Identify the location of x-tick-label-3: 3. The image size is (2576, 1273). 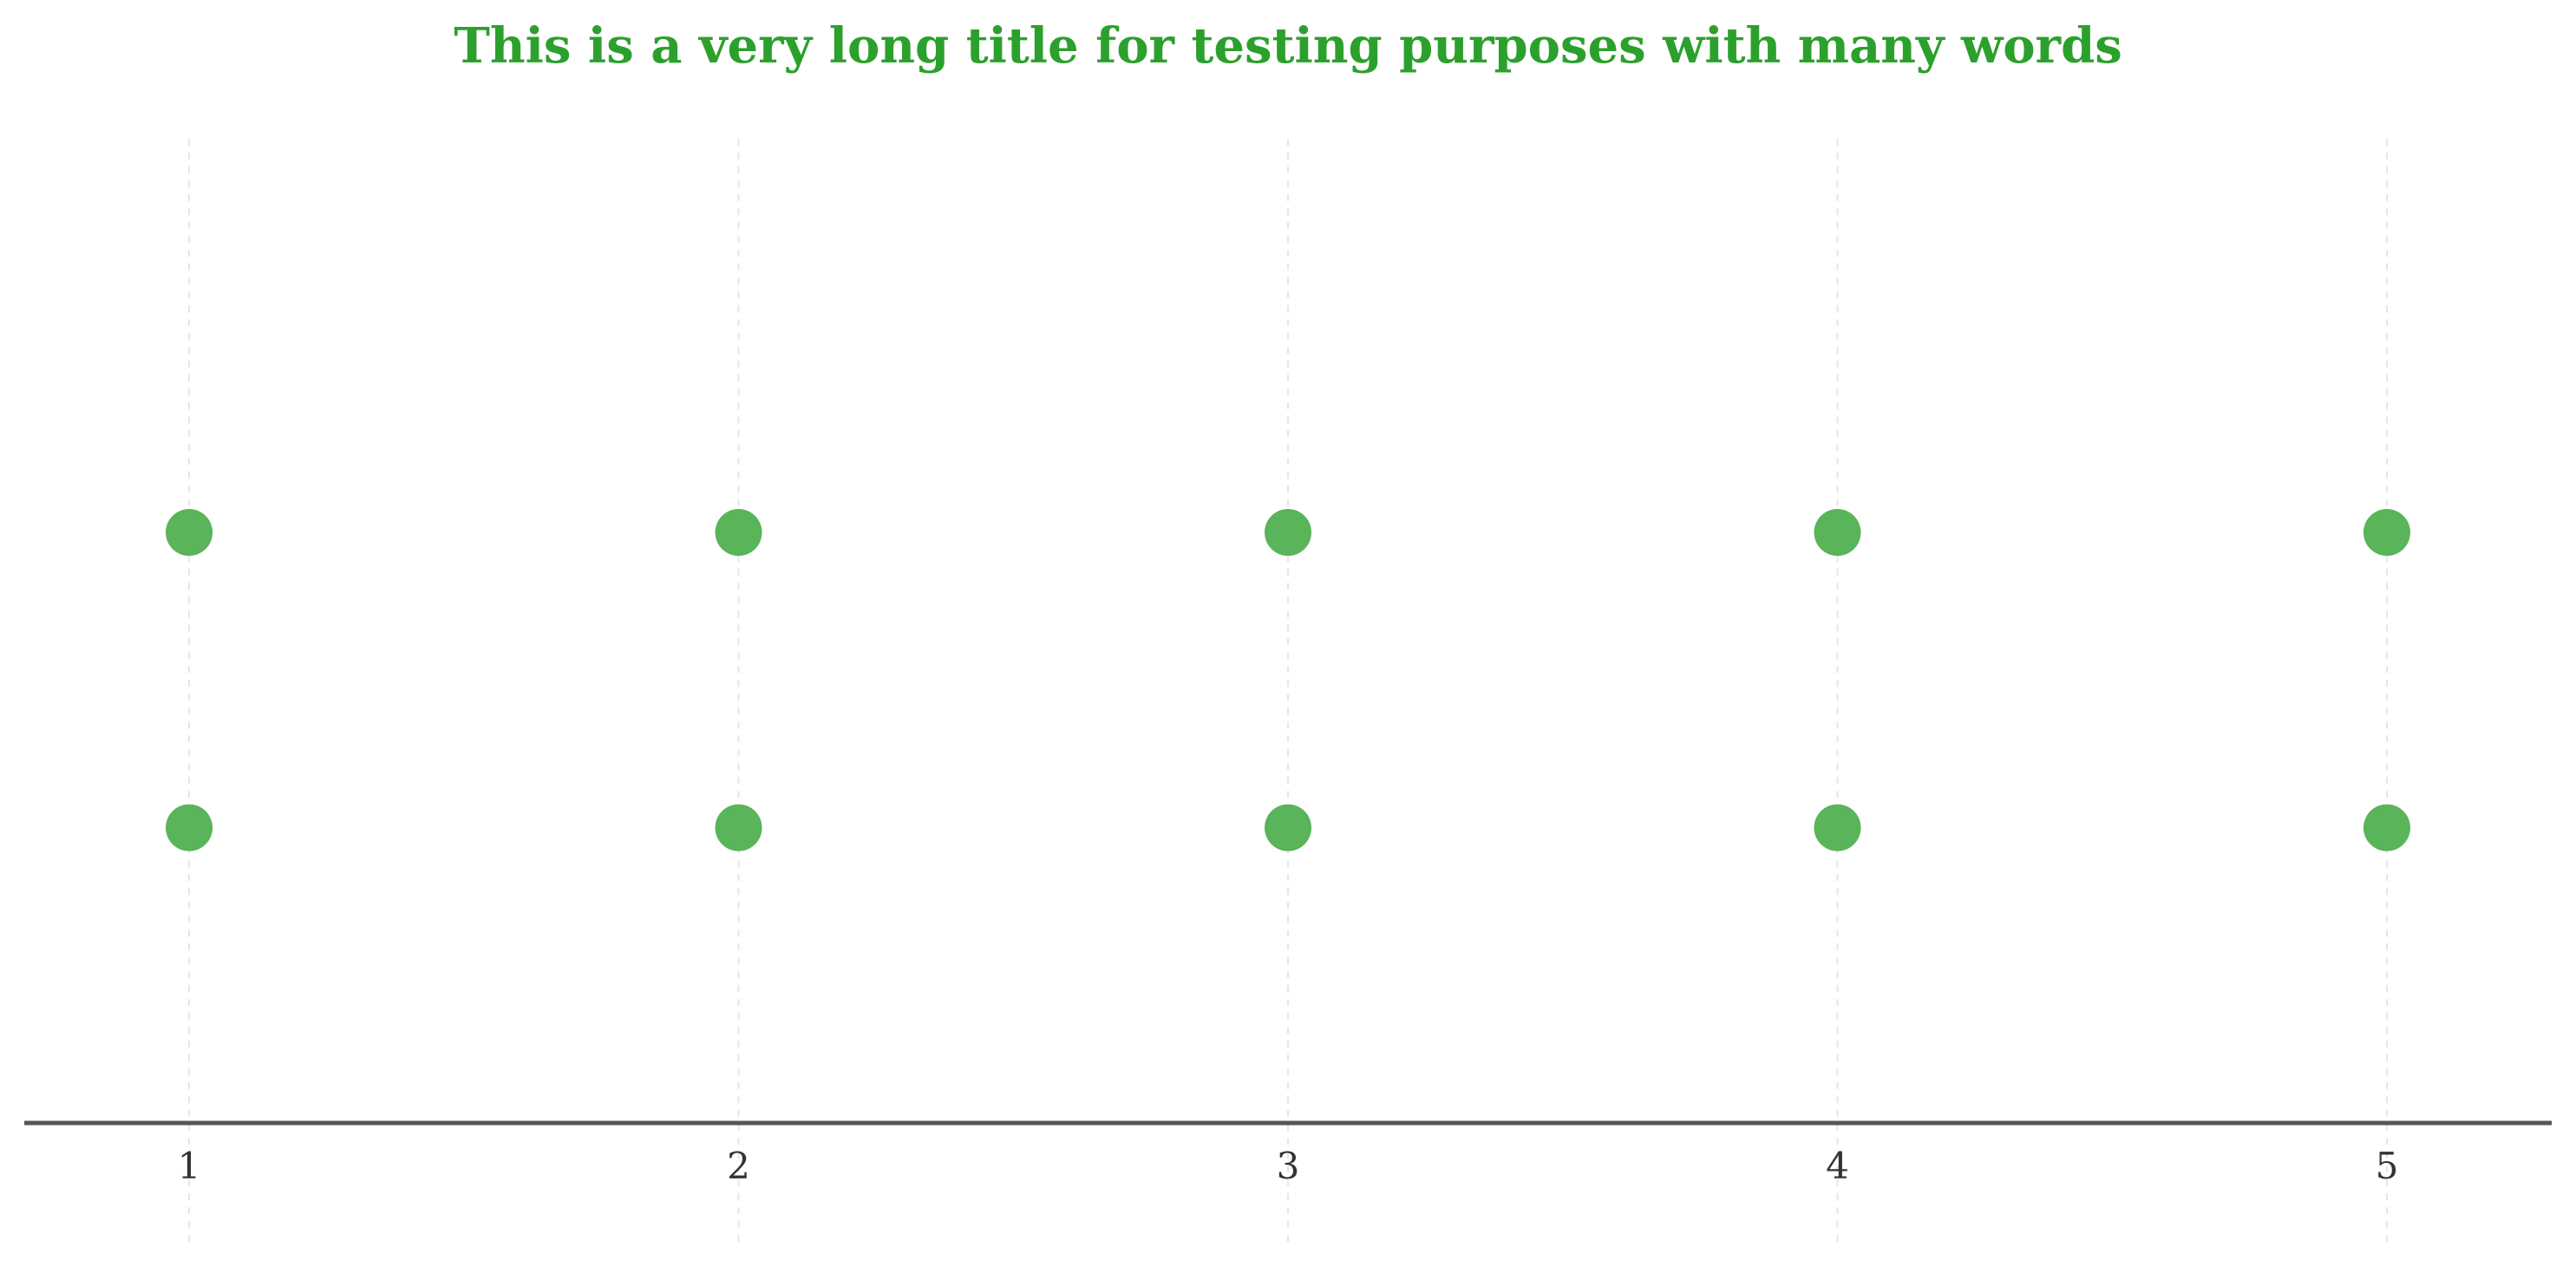
(1288, 1166).